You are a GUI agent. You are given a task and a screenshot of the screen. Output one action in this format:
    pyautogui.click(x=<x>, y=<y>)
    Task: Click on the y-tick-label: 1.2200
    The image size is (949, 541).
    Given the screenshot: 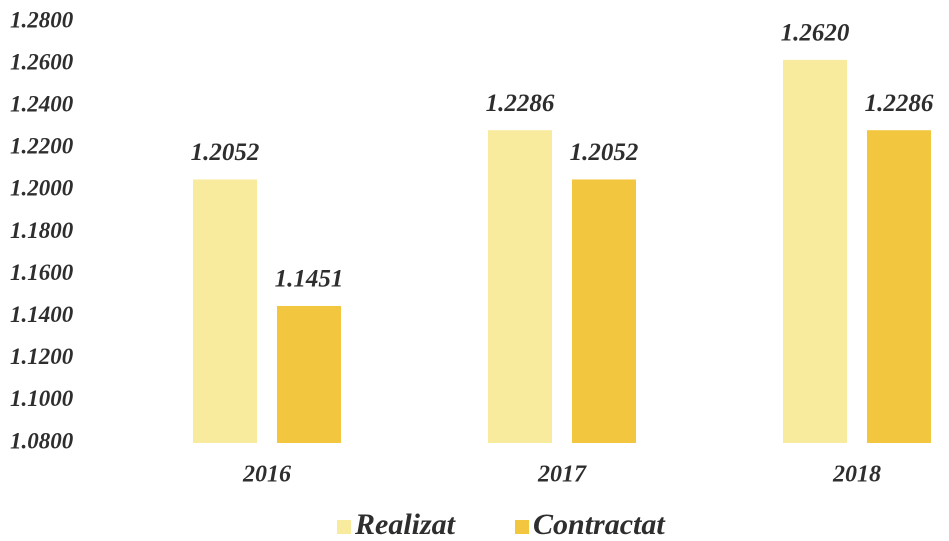 What is the action you would take?
    pyautogui.click(x=42, y=146)
    